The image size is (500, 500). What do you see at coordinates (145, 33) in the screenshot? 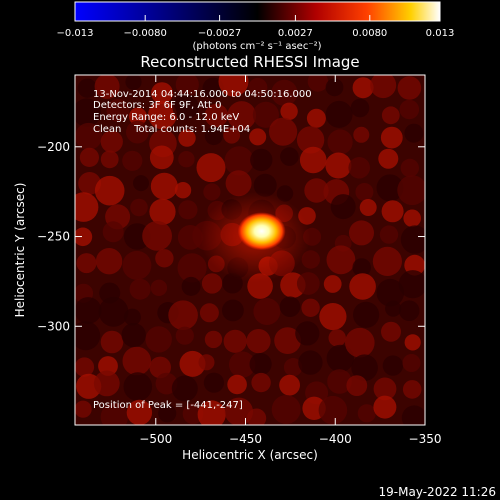
I see `colorbar-tick-label: −0.0080` at bounding box center [145, 33].